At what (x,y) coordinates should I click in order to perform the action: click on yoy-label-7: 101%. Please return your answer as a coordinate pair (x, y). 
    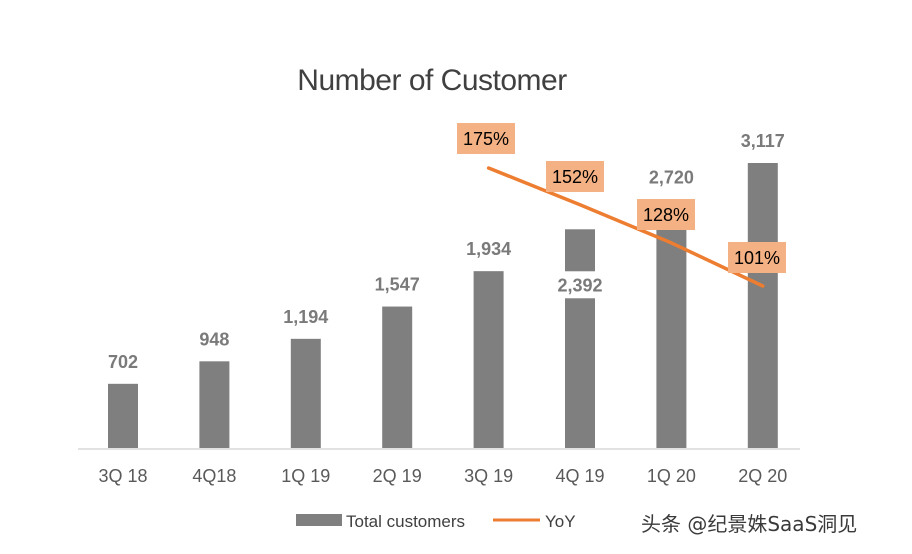
    Looking at the image, I should click on (757, 258).